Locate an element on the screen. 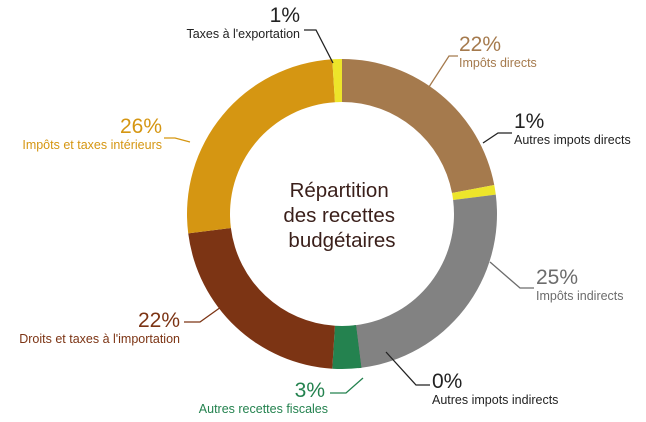 The height and width of the screenshot is (422, 646). label-autres-impots-indirects: Autres impots indirects is located at coordinates (495, 400).